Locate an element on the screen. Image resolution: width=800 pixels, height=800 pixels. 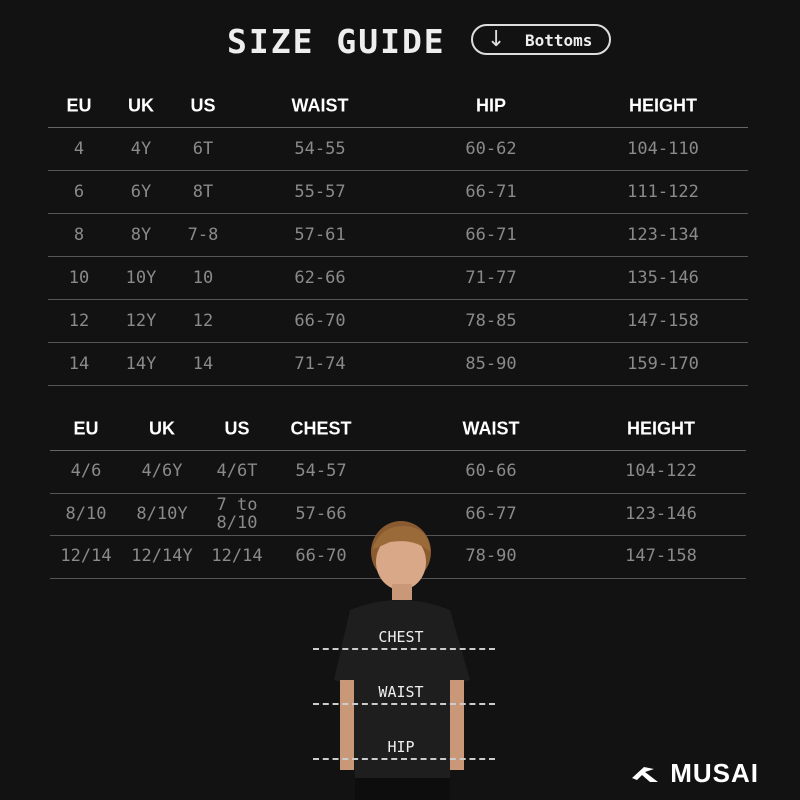
table-cell: 60-66 is located at coordinates (491, 471).